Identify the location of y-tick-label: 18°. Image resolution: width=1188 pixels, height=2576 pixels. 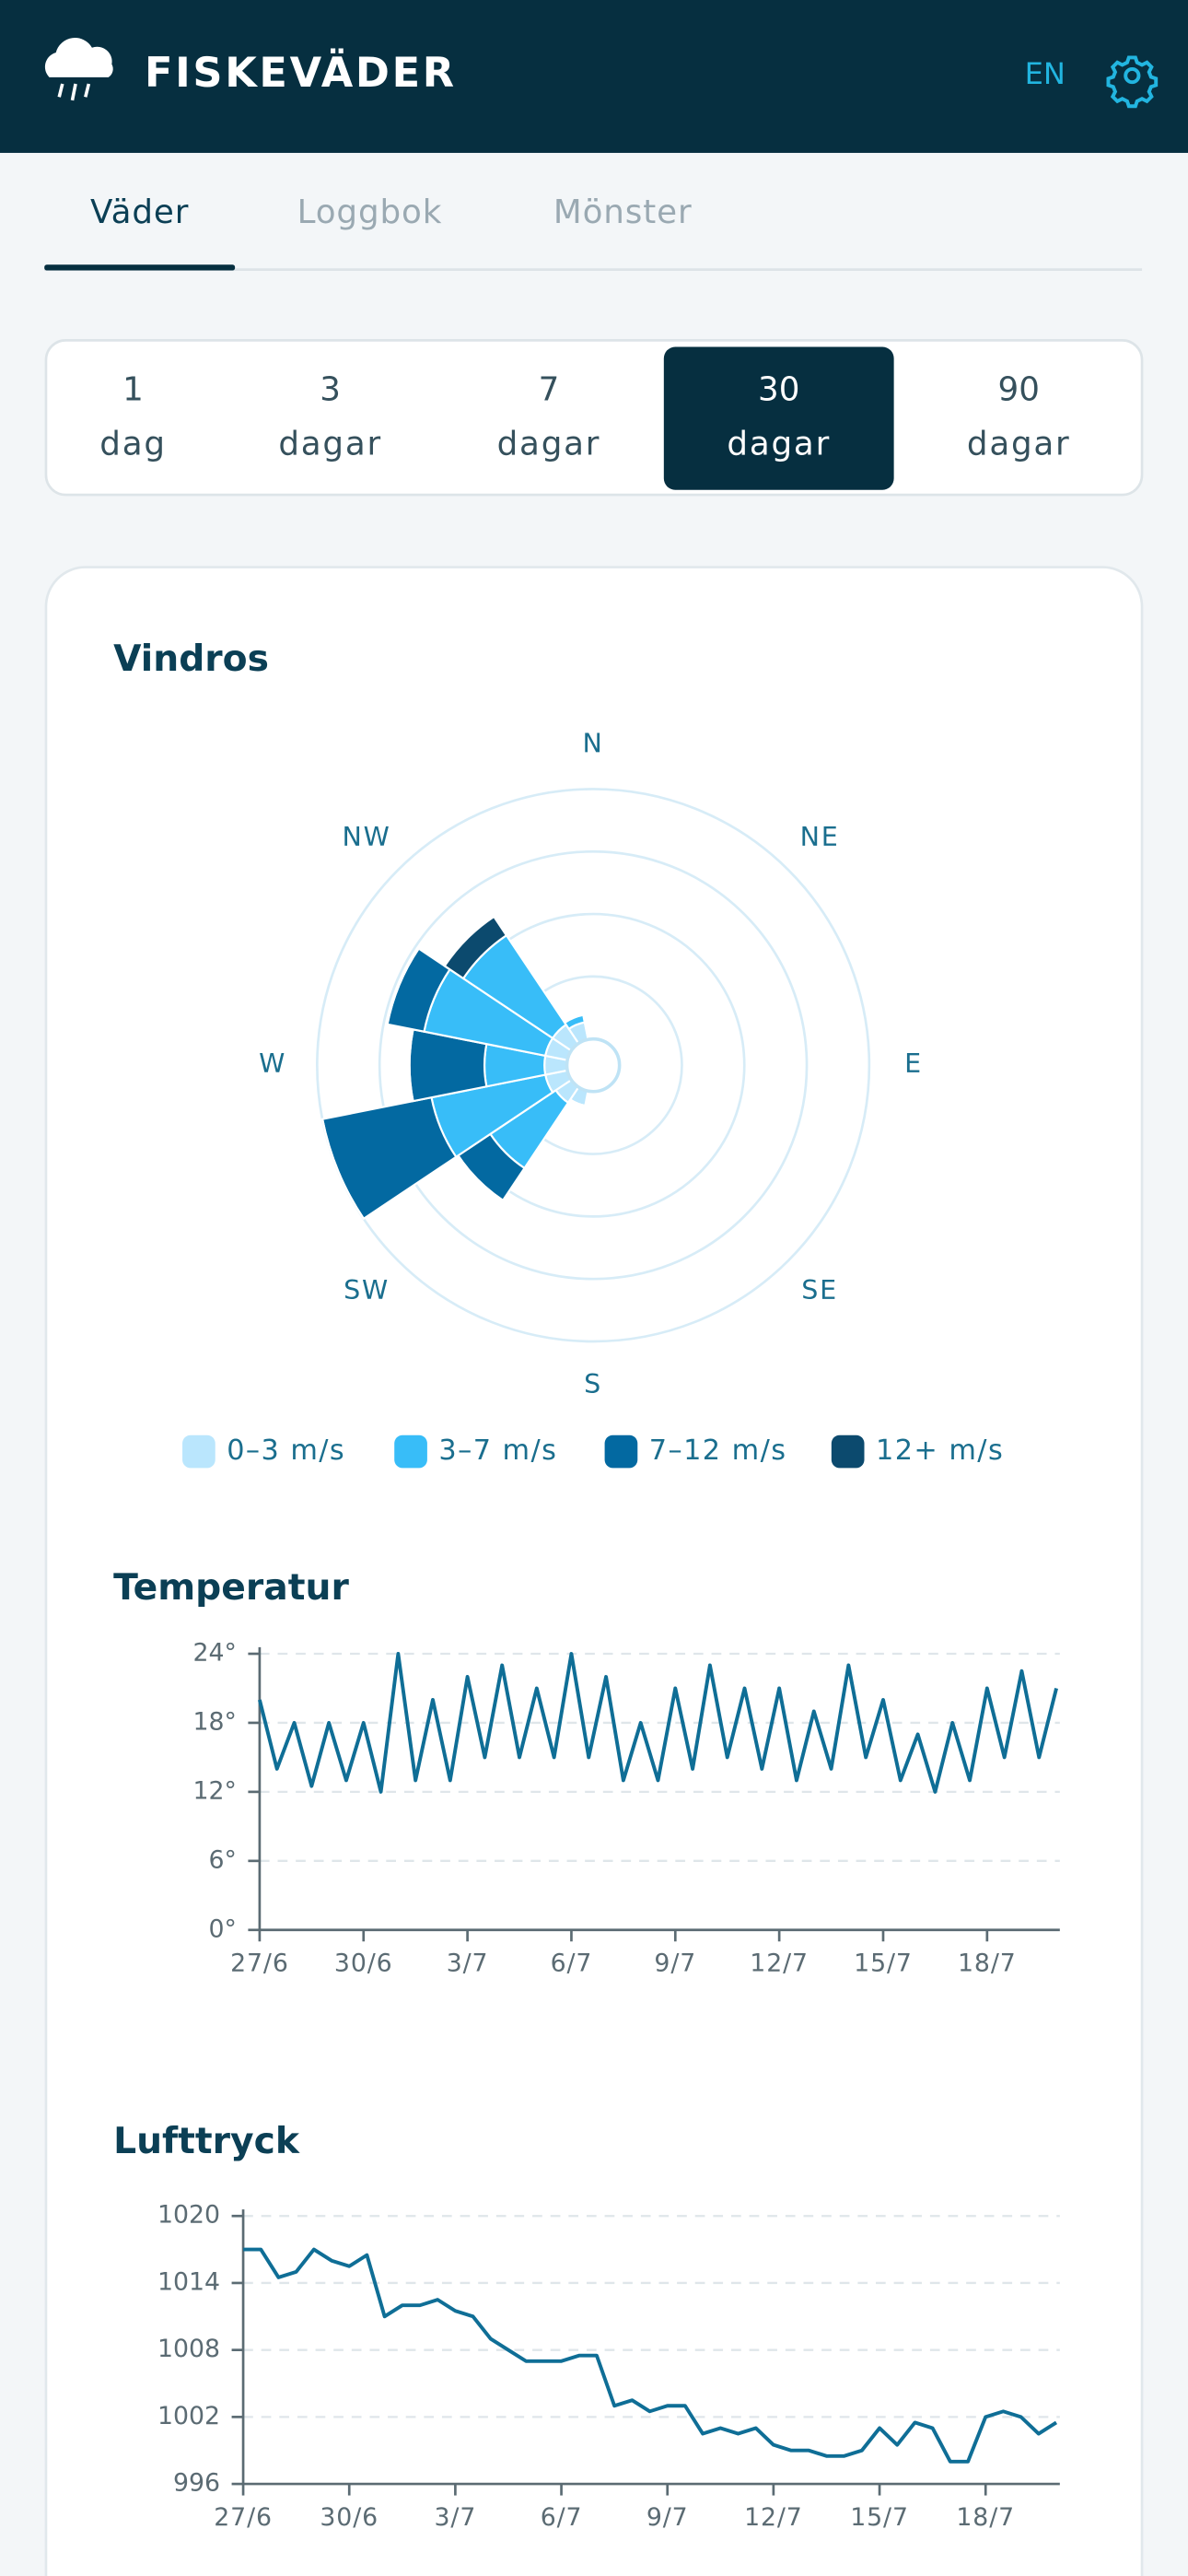
(215, 1721).